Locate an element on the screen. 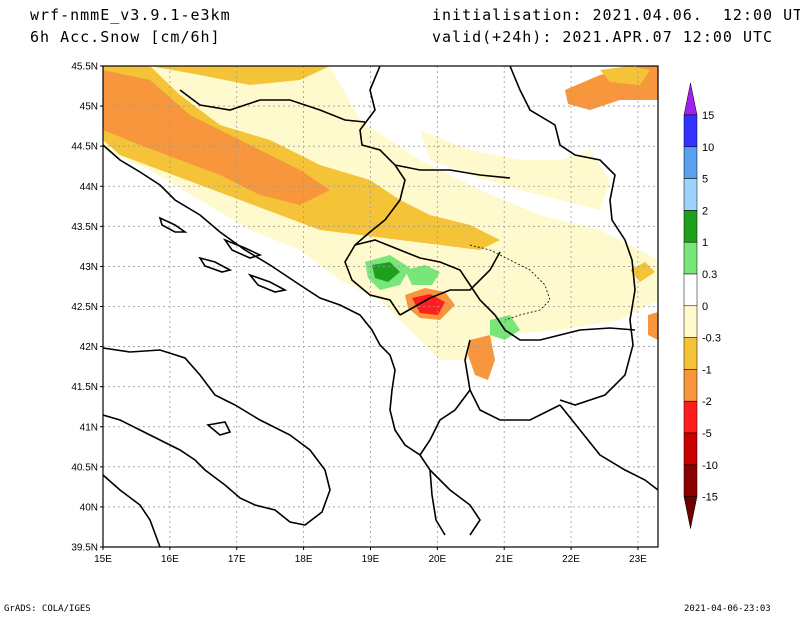  colorbar-label: 0 is located at coordinates (705, 307).